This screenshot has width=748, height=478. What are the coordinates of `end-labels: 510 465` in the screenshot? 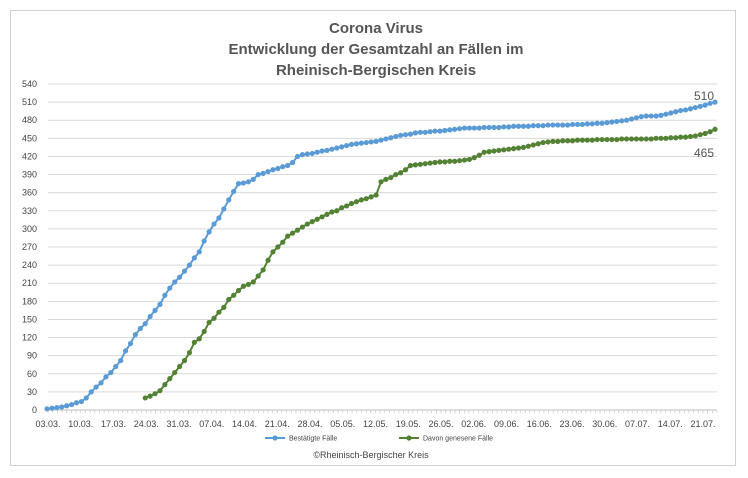 It's located at (704, 124).